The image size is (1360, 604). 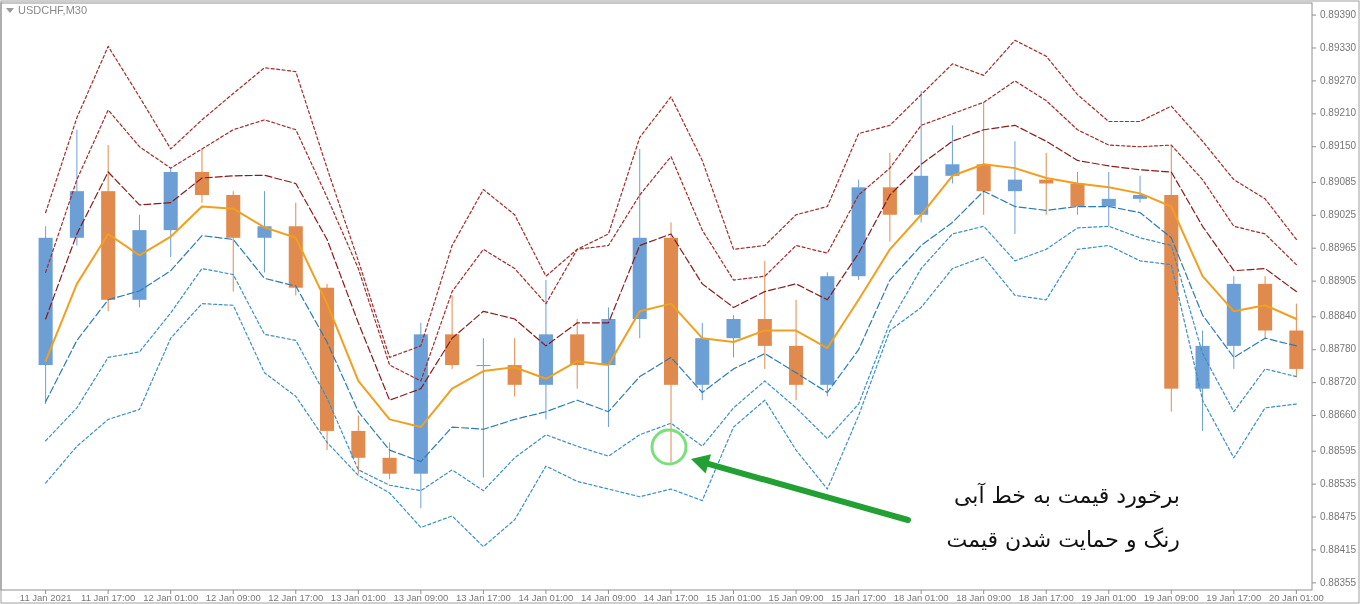 I want to click on y-tick-label: 0.88905, so click(x=1338, y=280).